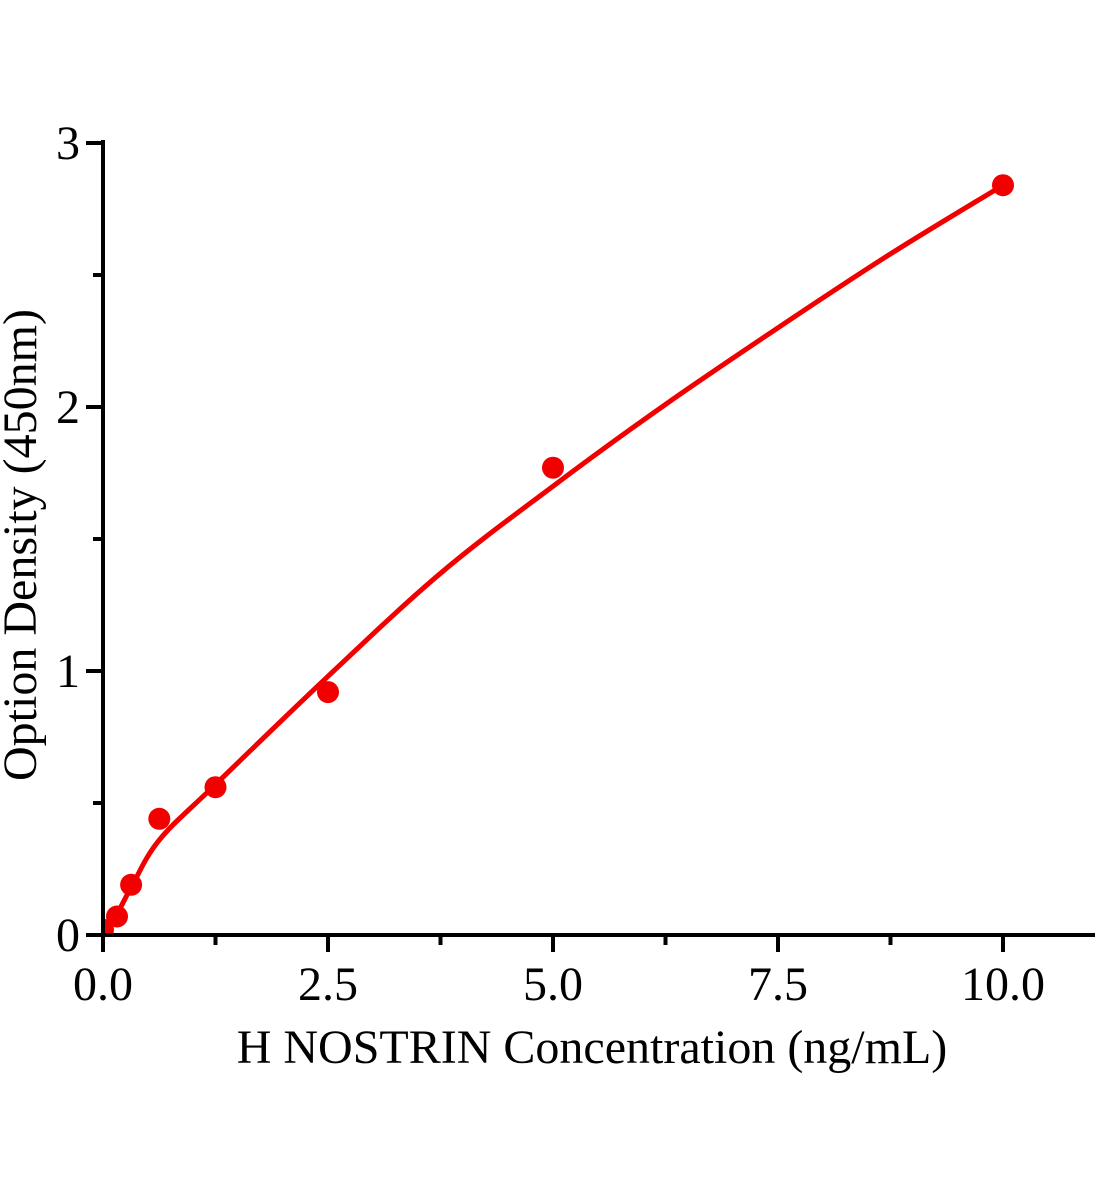  I want to click on x-tick-label: 7.5, so click(778, 984).